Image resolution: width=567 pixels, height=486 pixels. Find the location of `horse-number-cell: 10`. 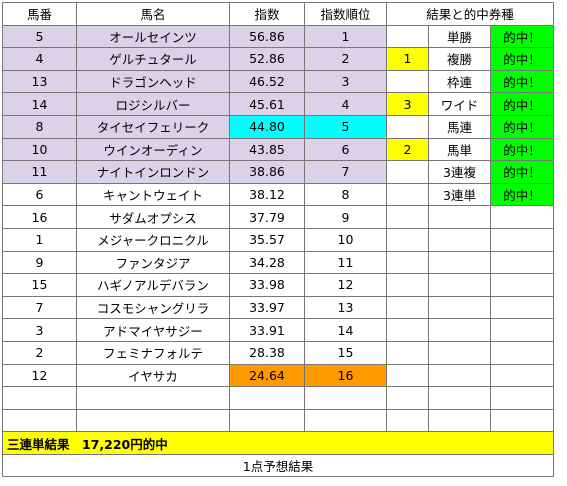

horse-number-cell: 10 is located at coordinates (39, 149).